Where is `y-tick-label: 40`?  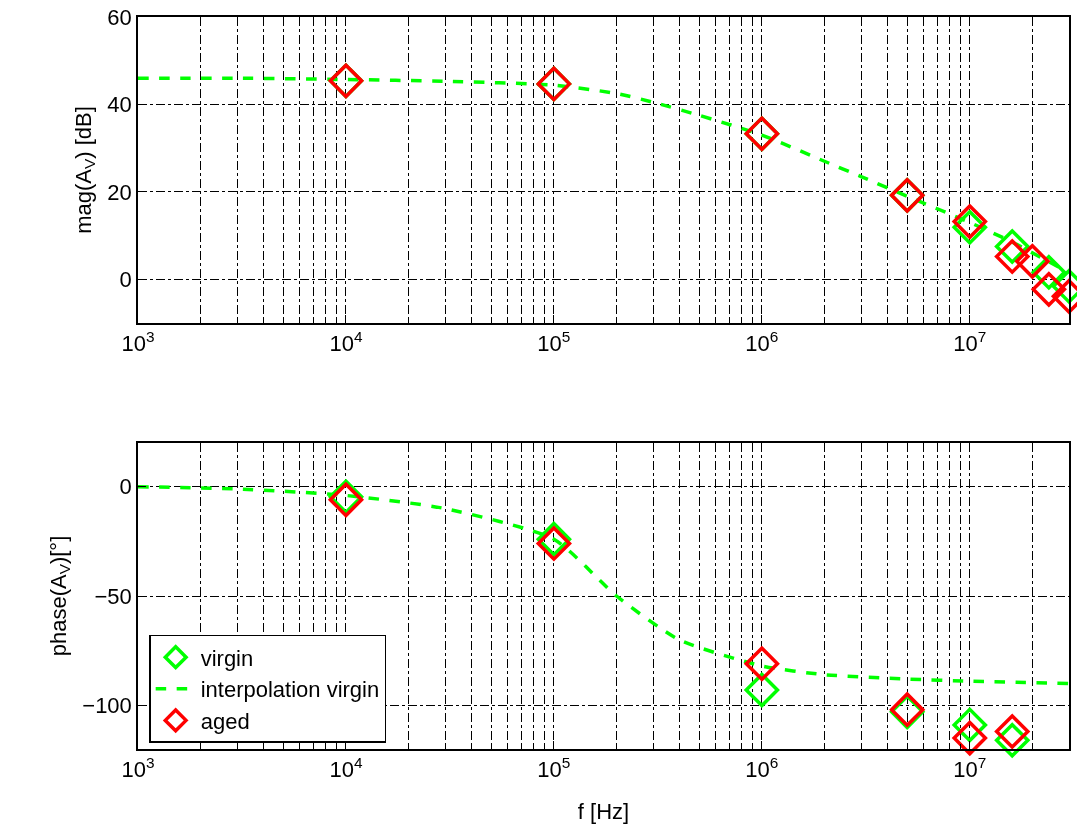
y-tick-label: 40 is located at coordinates (119, 105).